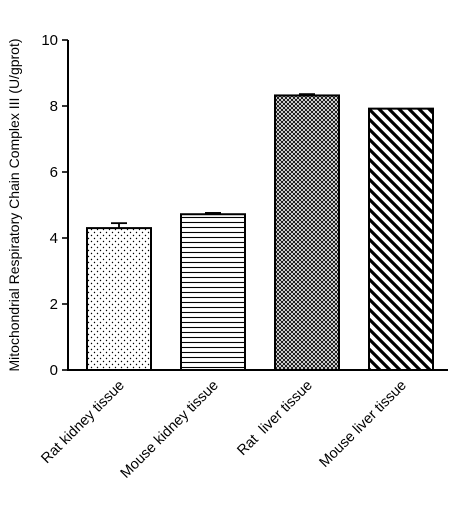 This screenshot has width=474, height=516. I want to click on y-tick-label: 0, so click(54, 370).